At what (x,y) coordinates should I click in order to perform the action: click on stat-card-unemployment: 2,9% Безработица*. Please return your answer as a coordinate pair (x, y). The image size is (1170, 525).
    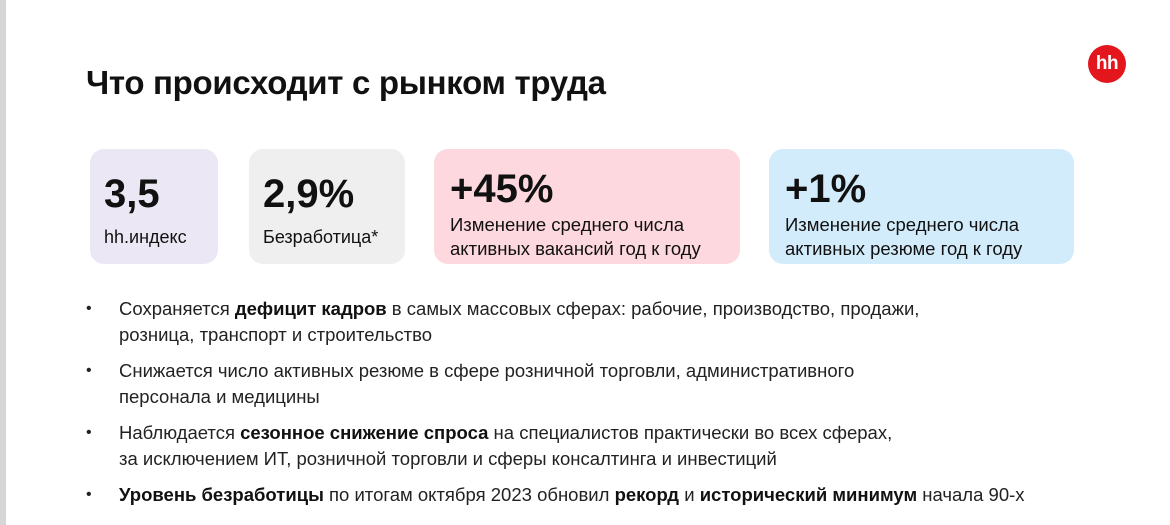
    Looking at the image, I should click on (327, 206).